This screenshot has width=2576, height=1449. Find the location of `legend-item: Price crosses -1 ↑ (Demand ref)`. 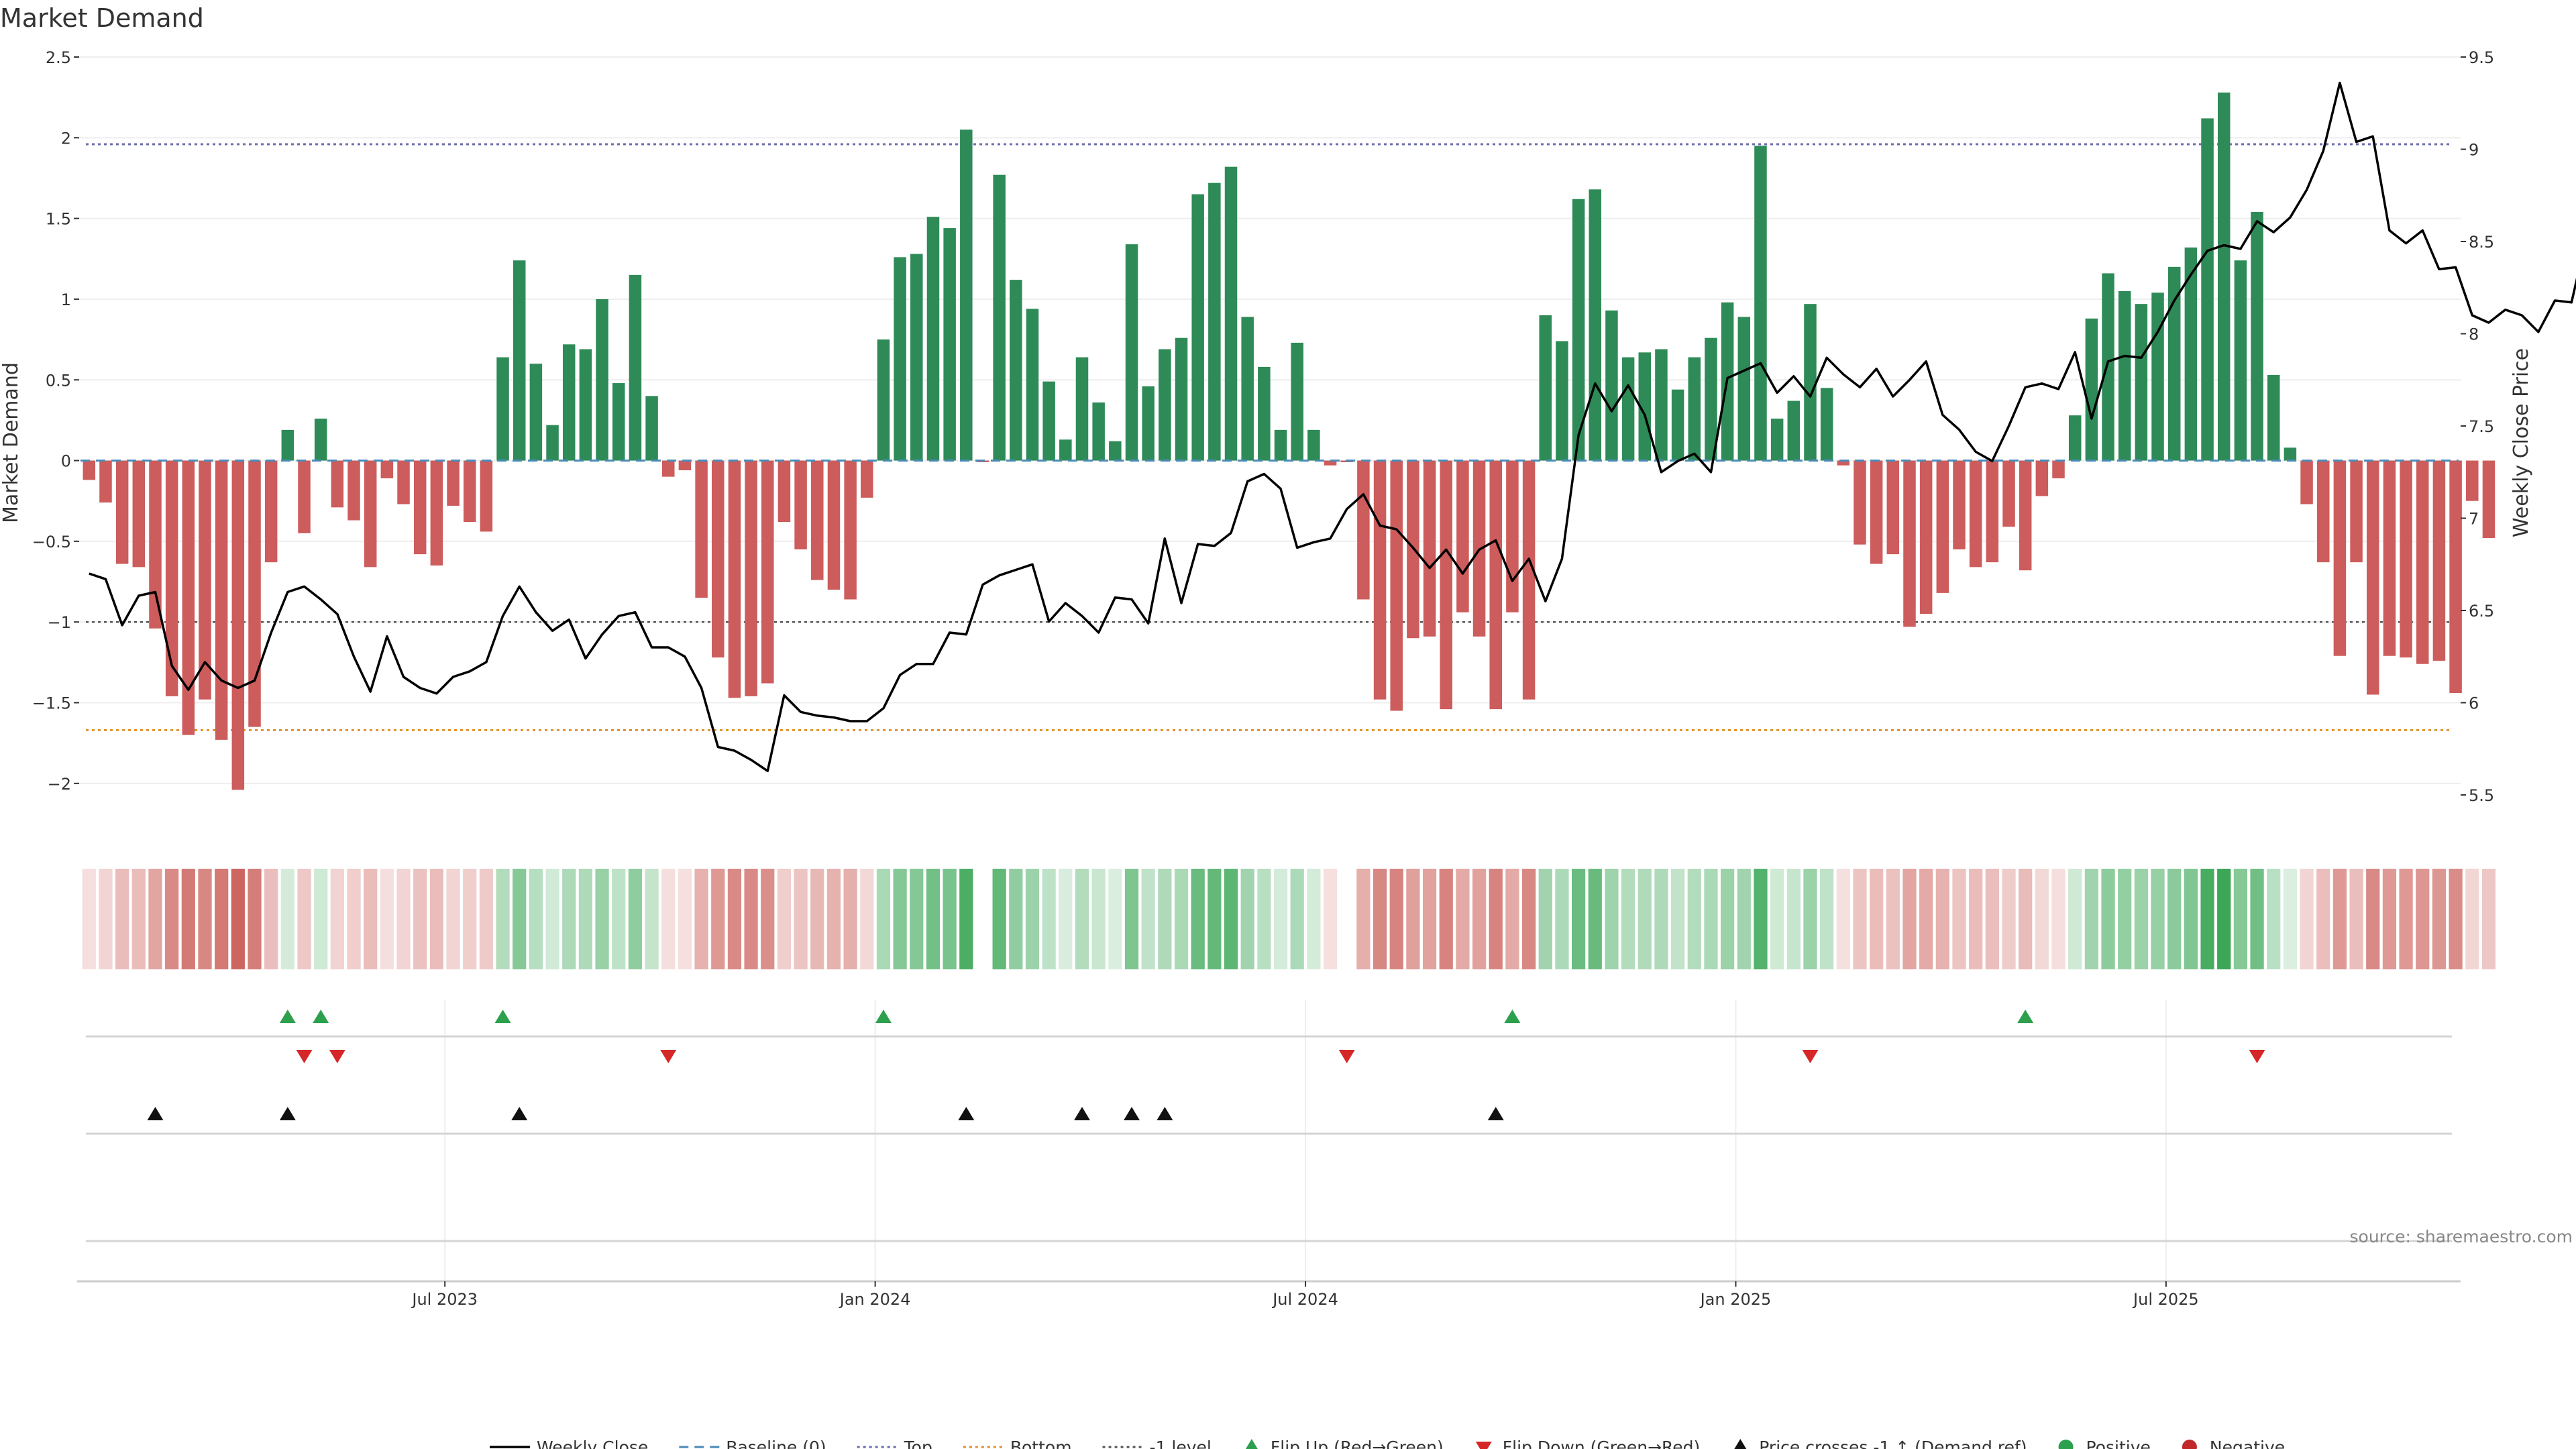

legend-item: Price crosses -1 ↑ (Demand ref) is located at coordinates (1880, 1443).